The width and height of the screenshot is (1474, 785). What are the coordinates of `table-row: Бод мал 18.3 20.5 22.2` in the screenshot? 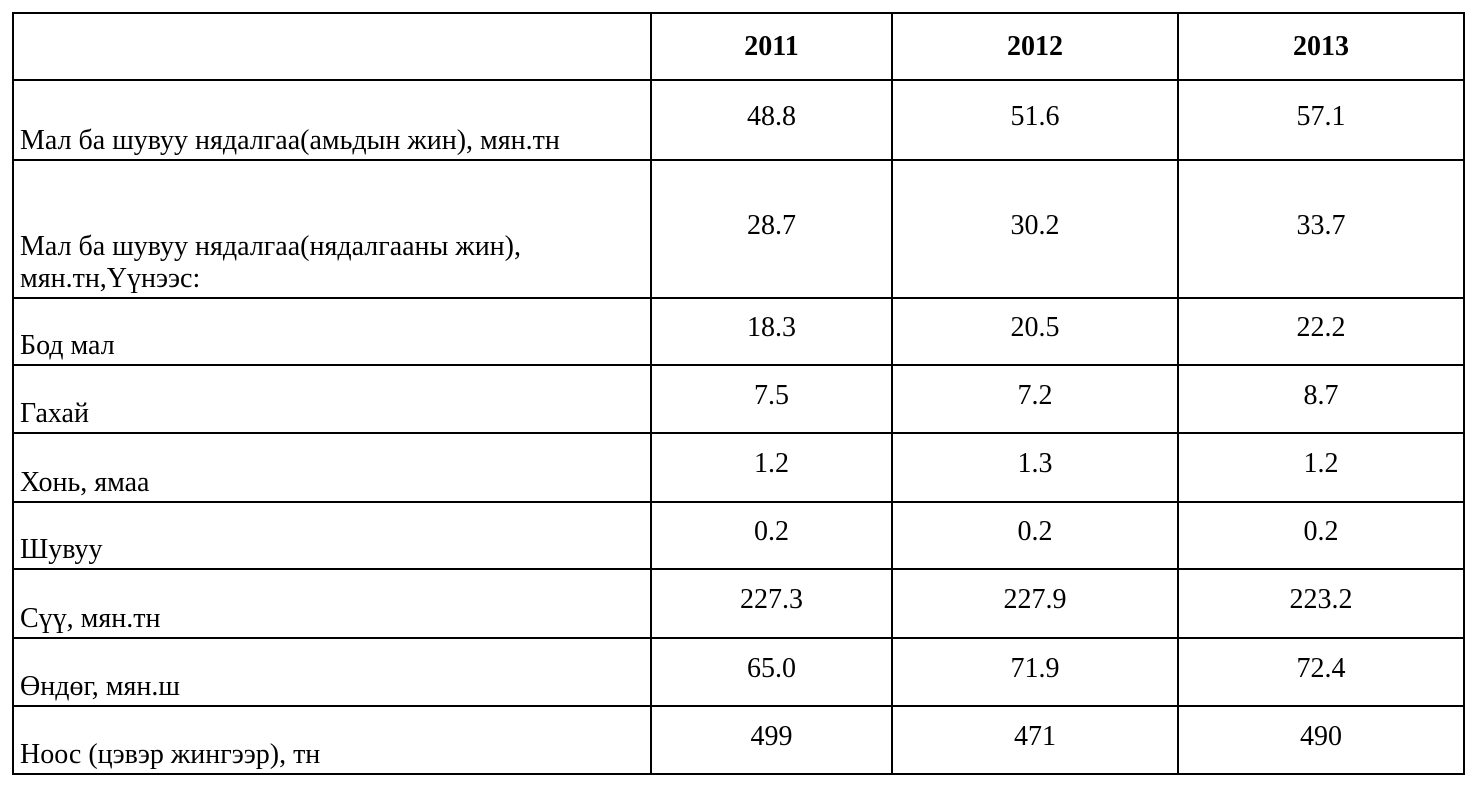 It's located at (738, 331).